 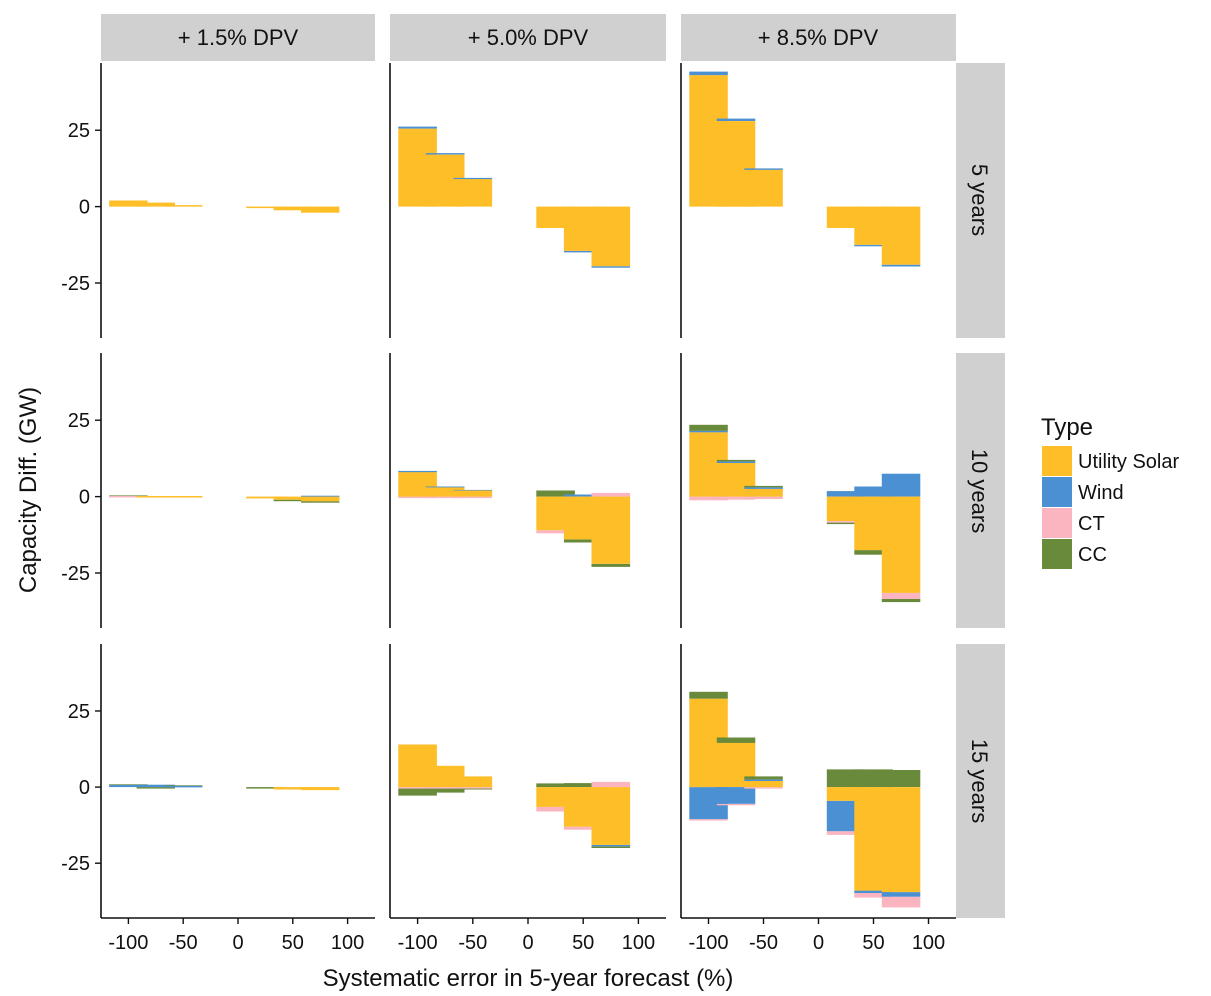 What do you see at coordinates (528, 37) in the screenshot?
I see `facet-column-strips: + 1.5% DPV + 5.0% DPV + 8.5% DPV` at bounding box center [528, 37].